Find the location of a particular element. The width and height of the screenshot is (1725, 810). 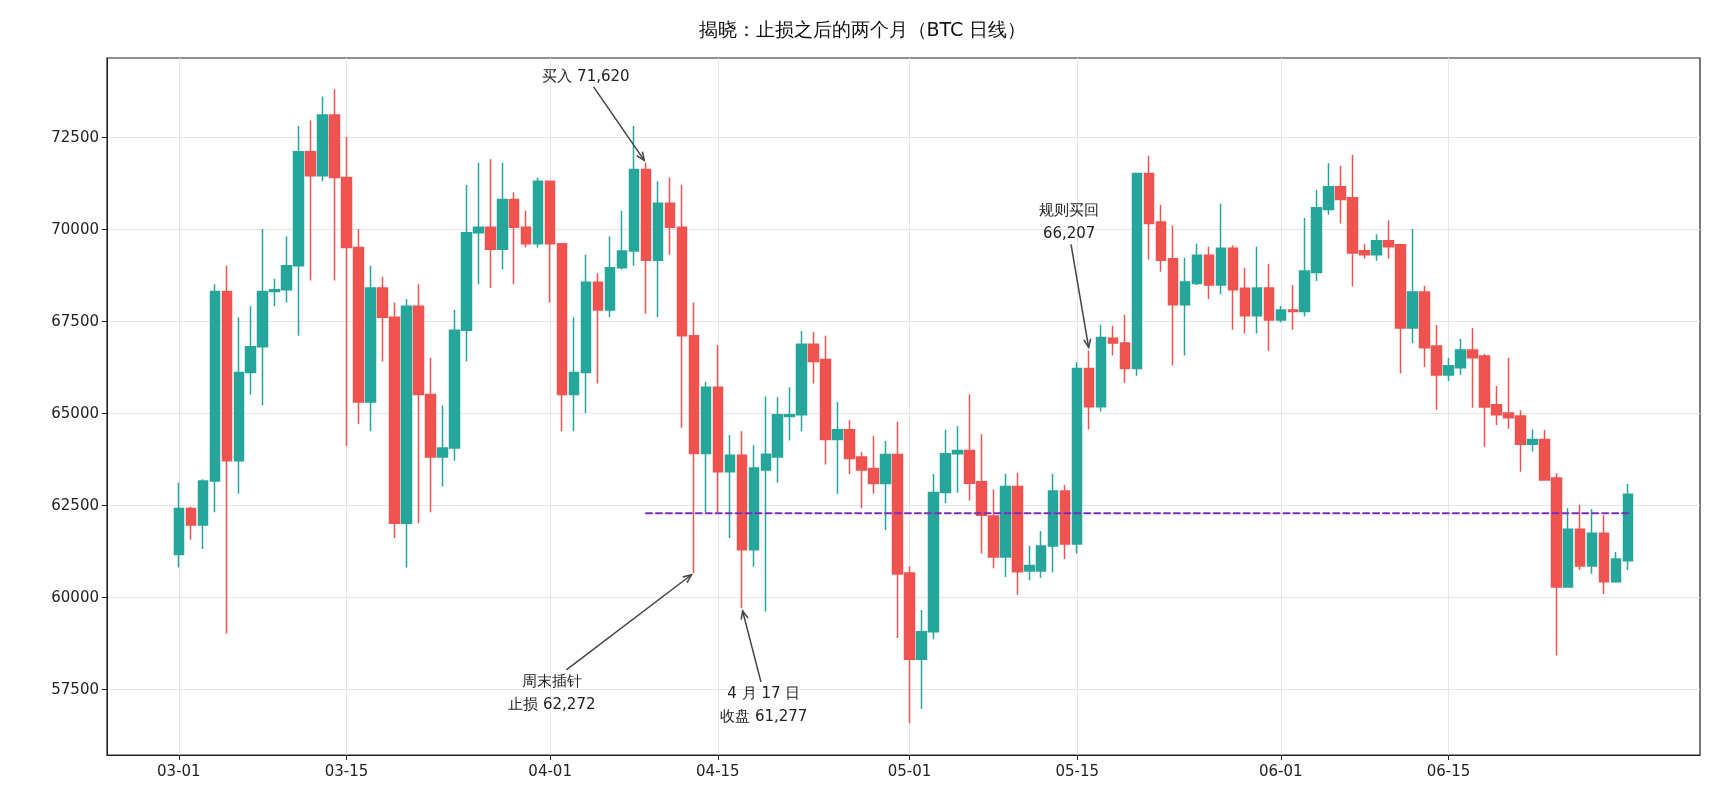

annotation: 规则买回 is located at coordinates (1069, 210).